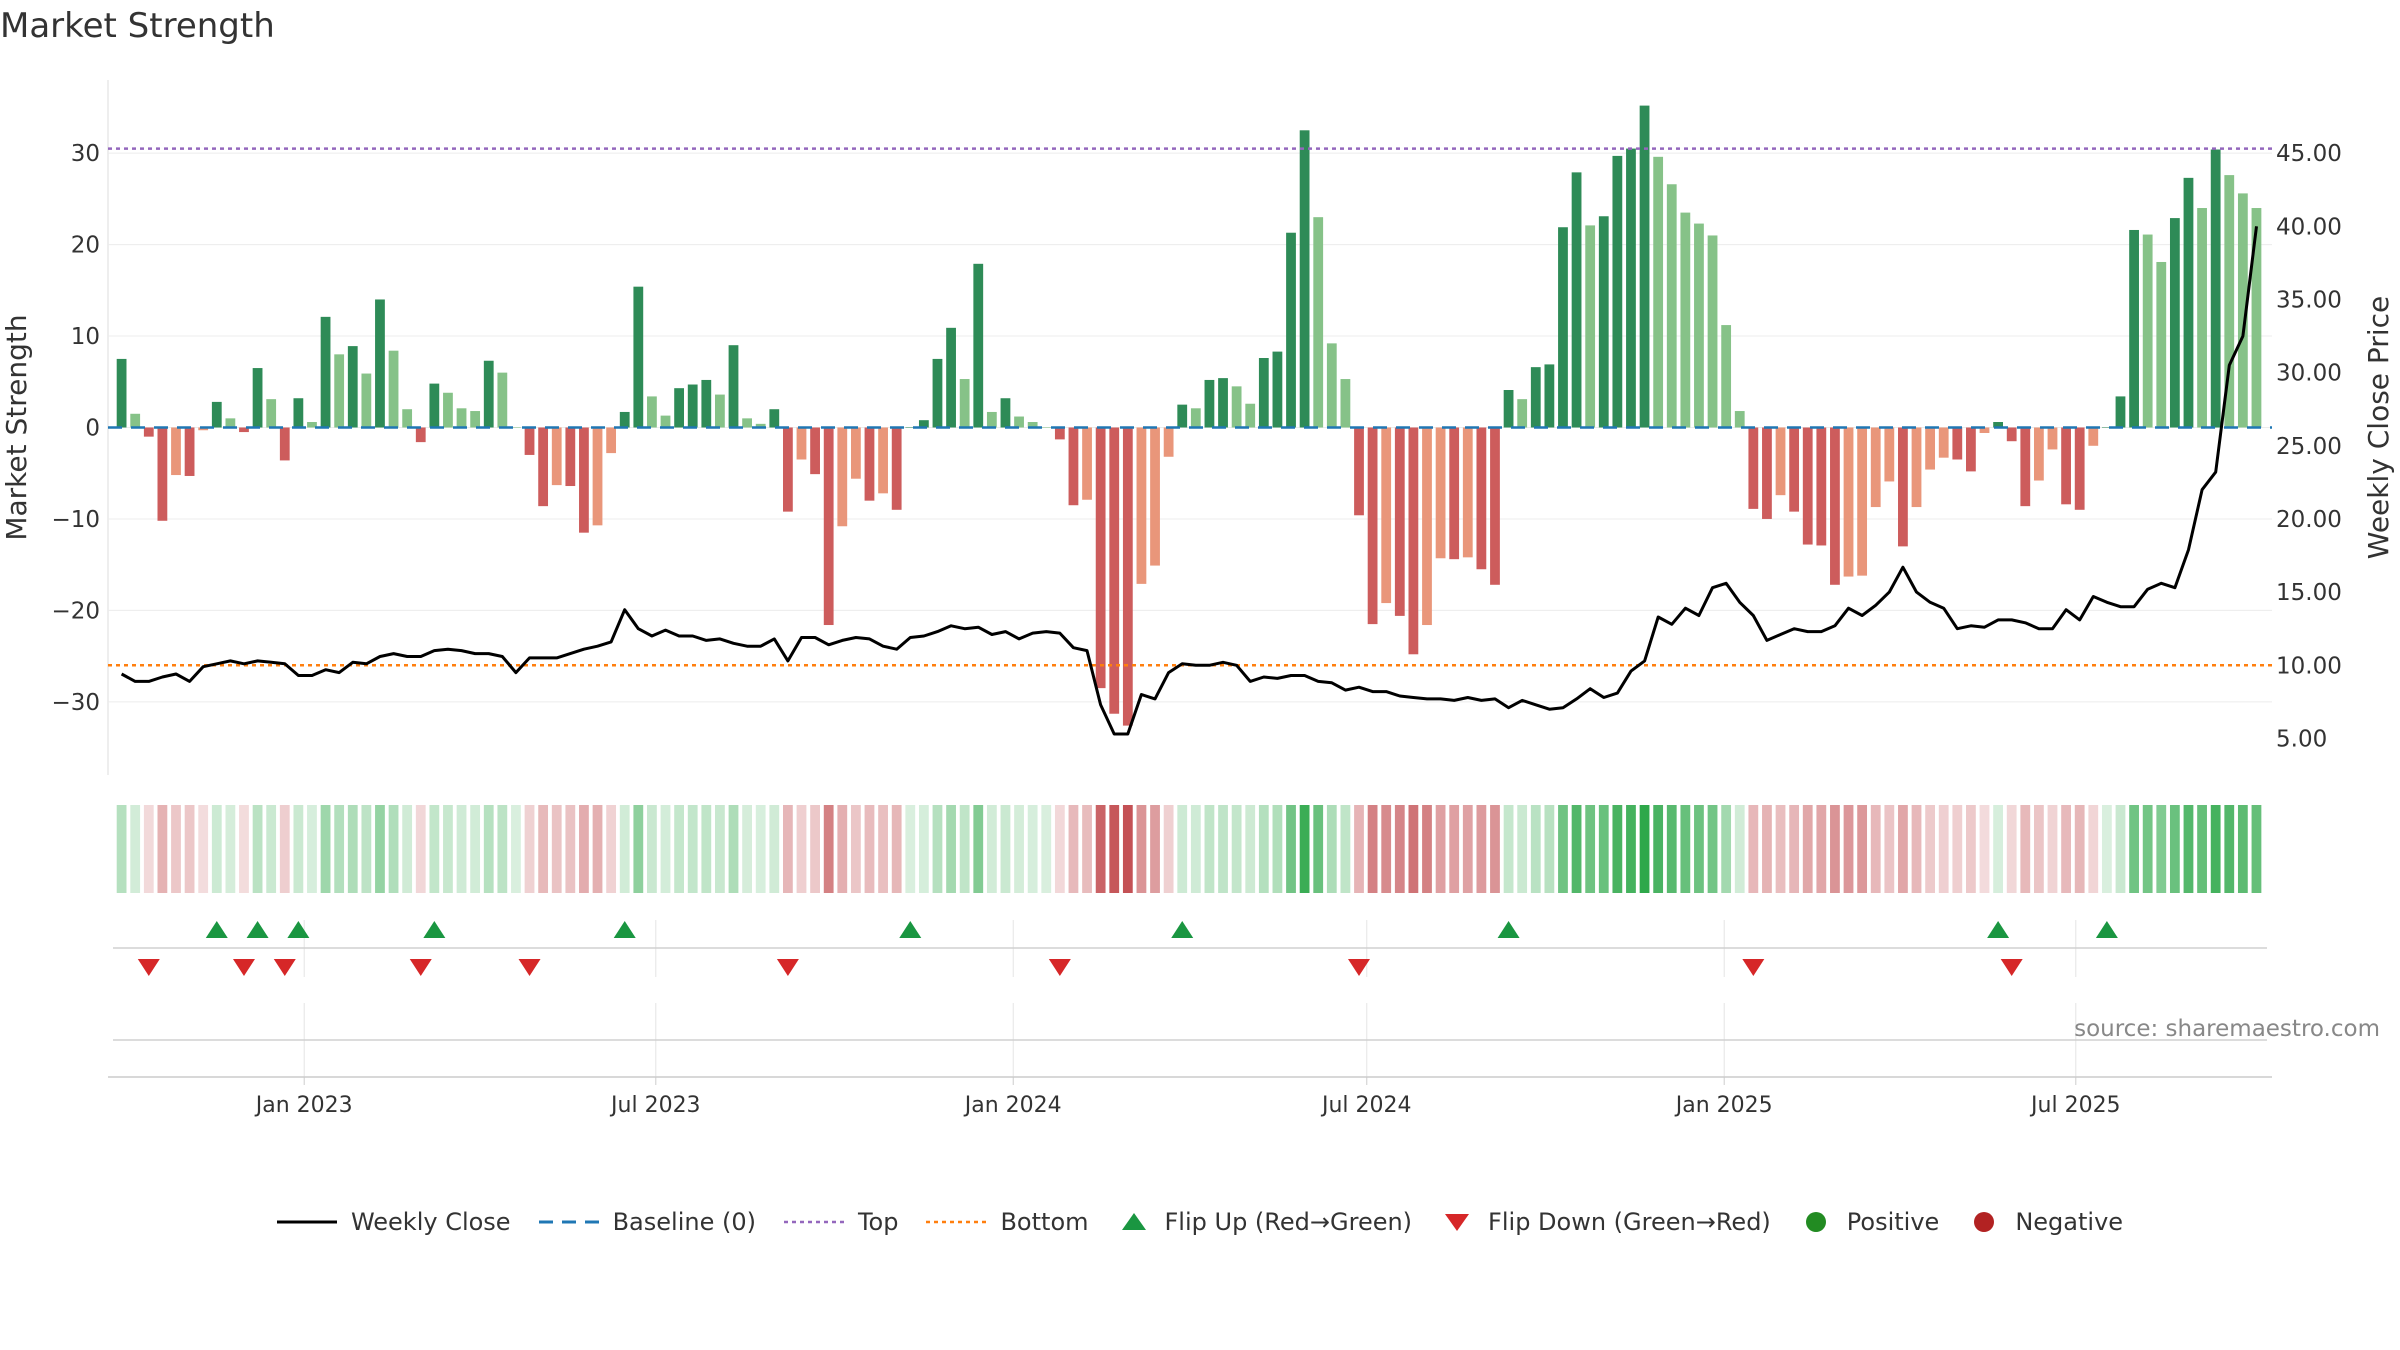  Describe the element at coordinates (2309, 447) in the screenshot. I see `y2-tick-label: 25.00` at that location.